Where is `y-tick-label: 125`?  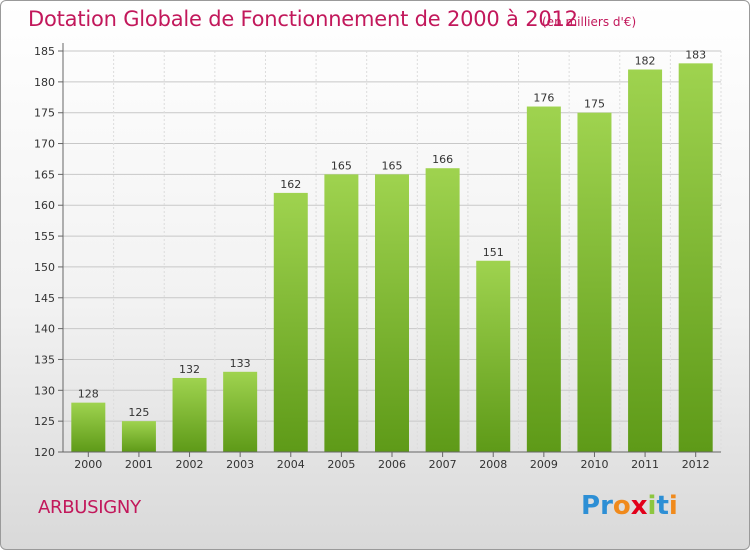
y-tick-label: 125 is located at coordinates (44, 421).